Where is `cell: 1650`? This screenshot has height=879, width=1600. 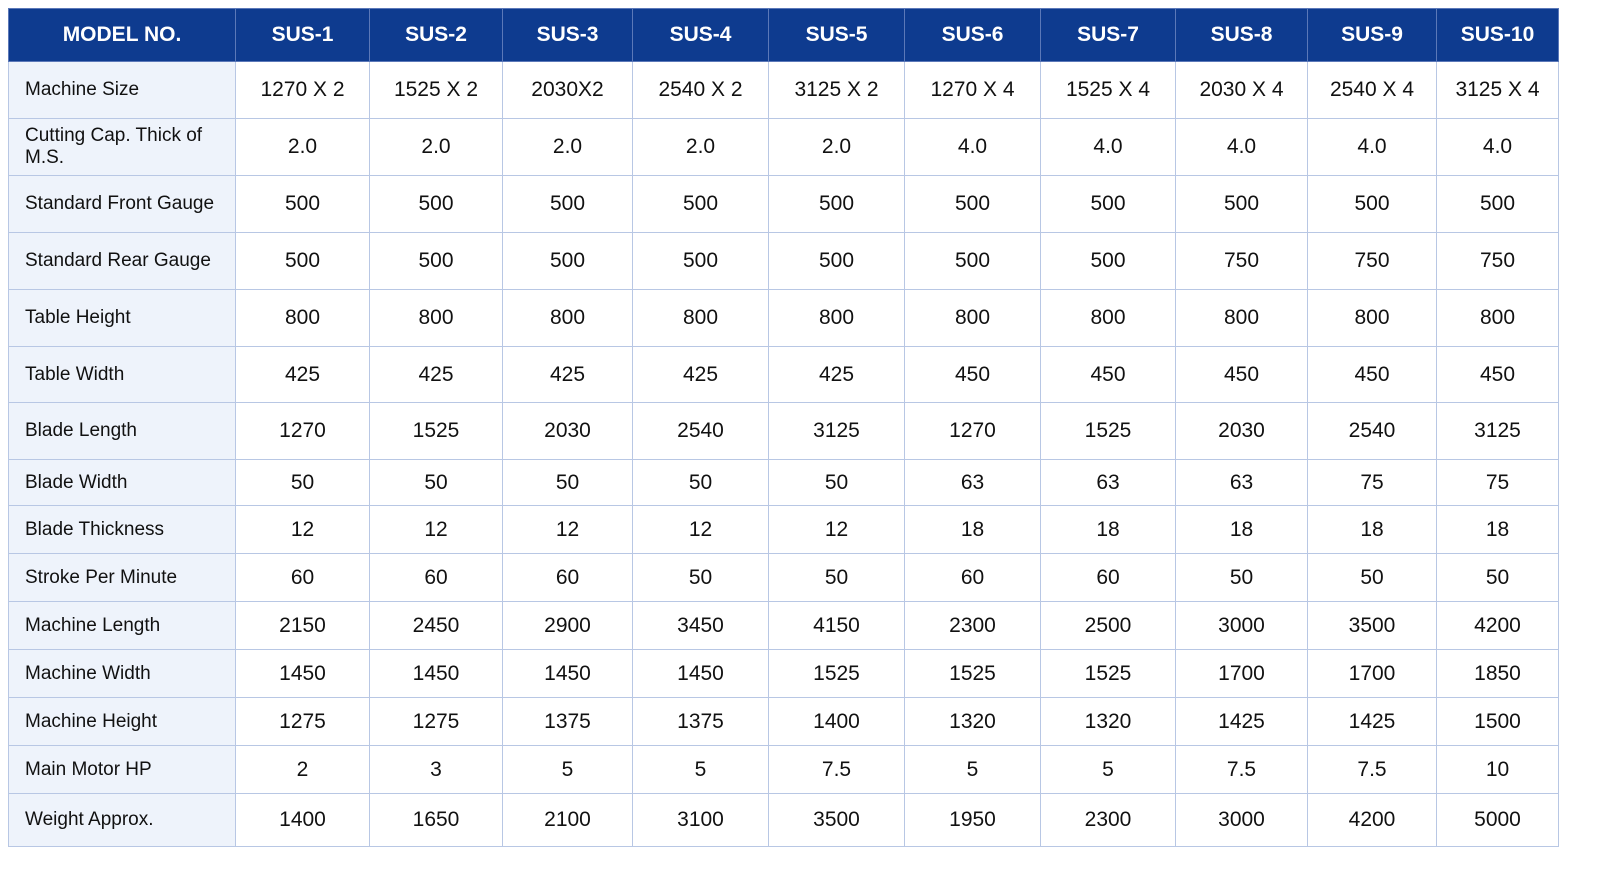
cell: 1650 is located at coordinates (436, 820).